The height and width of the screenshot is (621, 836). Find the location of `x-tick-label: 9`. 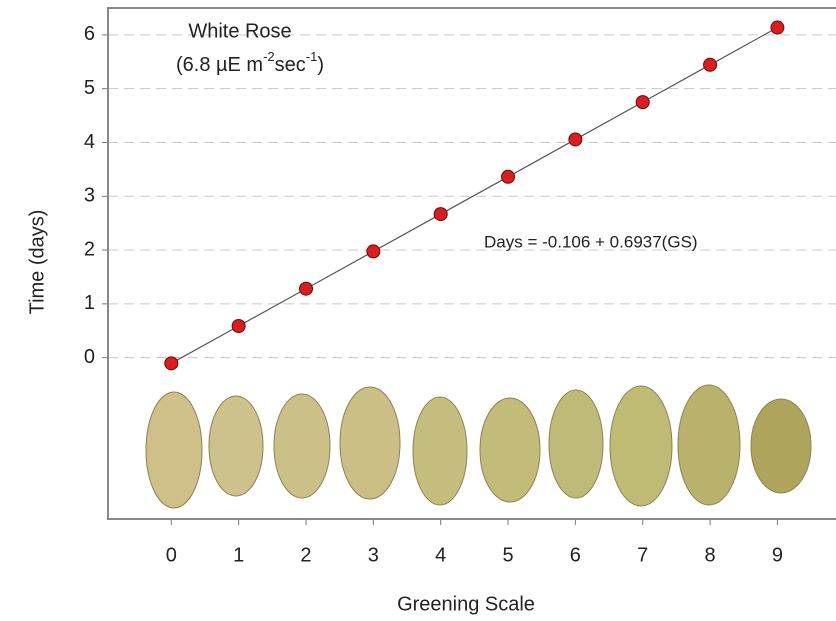

x-tick-label: 9 is located at coordinates (777, 555).